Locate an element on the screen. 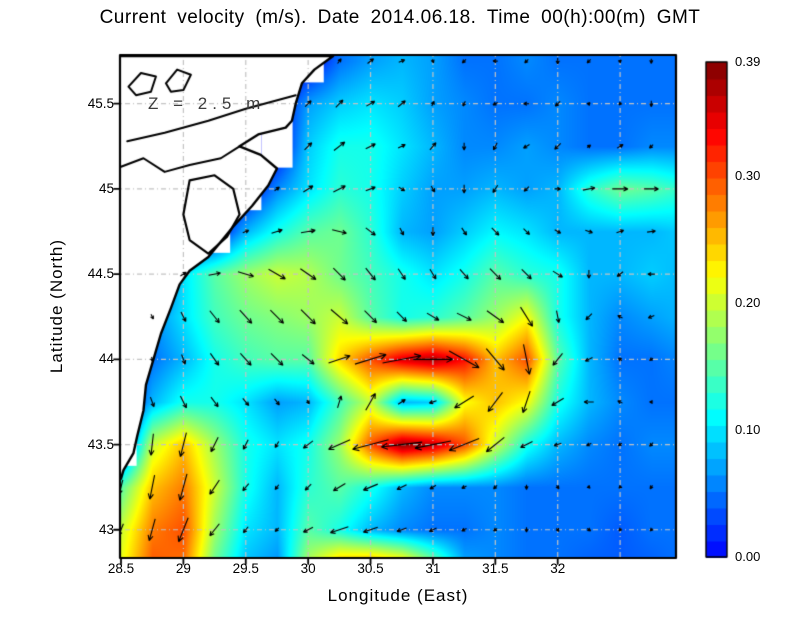 The image size is (800, 618). x-tick-label: 28.5 is located at coordinates (121, 568).